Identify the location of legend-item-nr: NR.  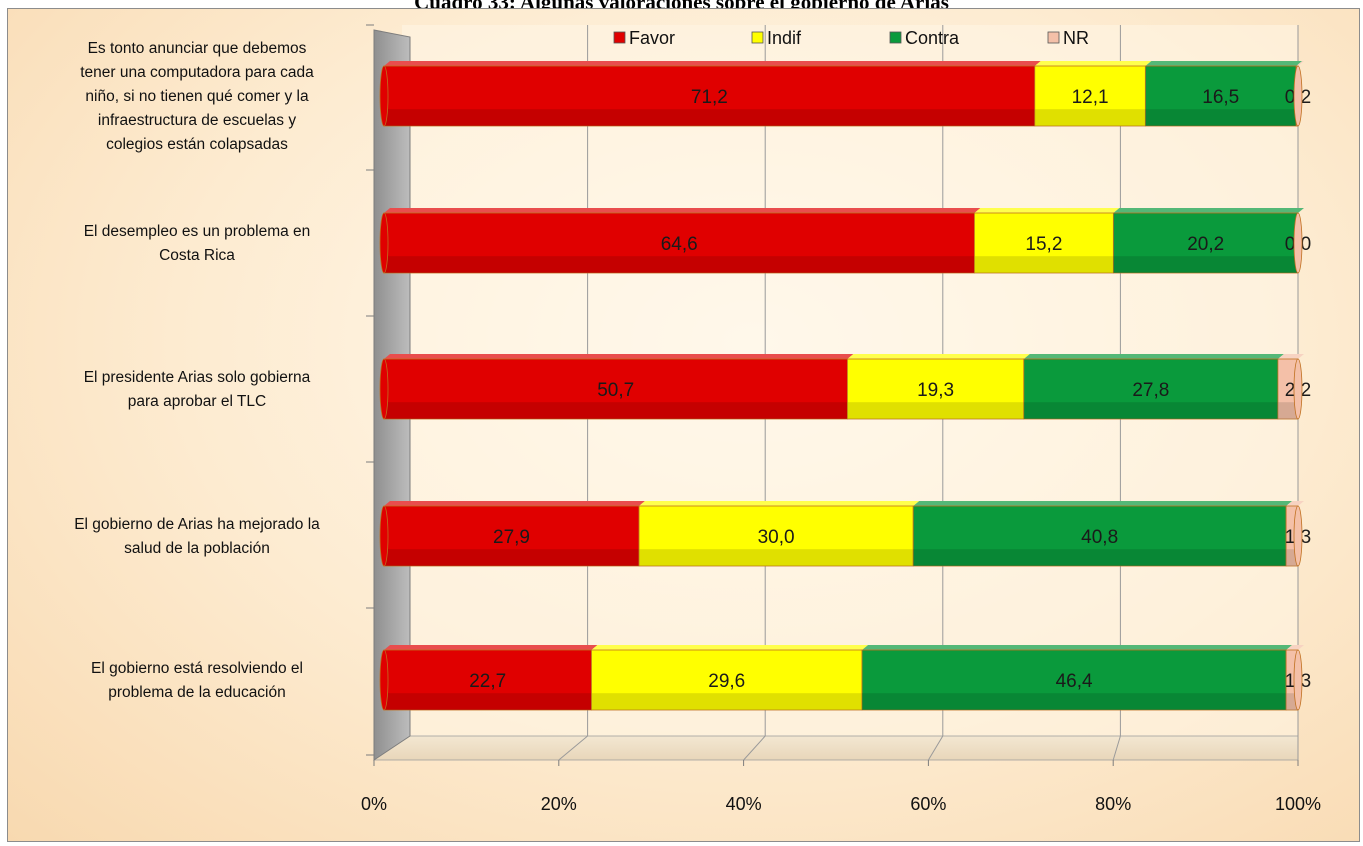
(1068, 38).